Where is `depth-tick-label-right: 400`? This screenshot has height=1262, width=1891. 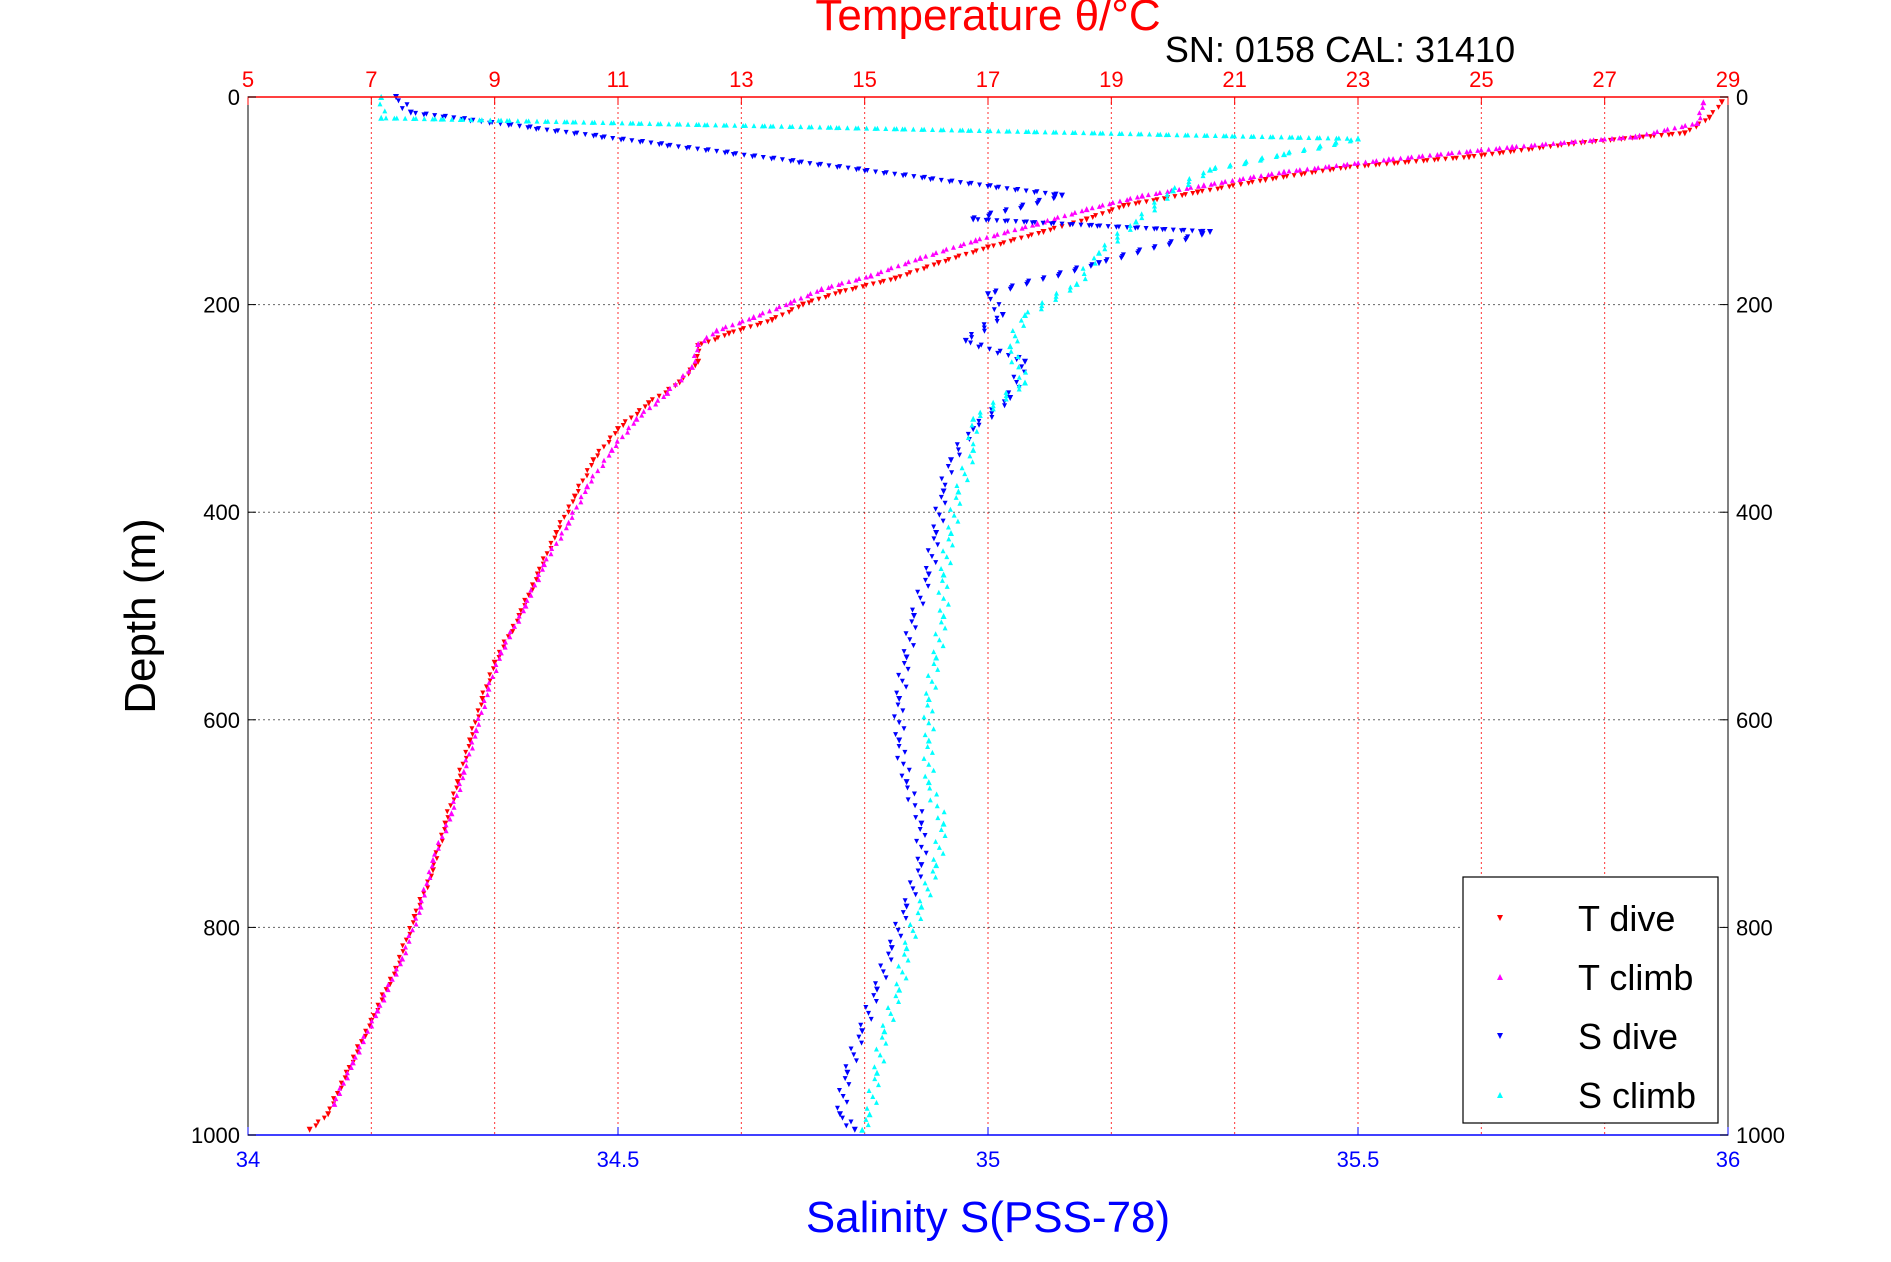
depth-tick-label-right: 400 is located at coordinates (1754, 512).